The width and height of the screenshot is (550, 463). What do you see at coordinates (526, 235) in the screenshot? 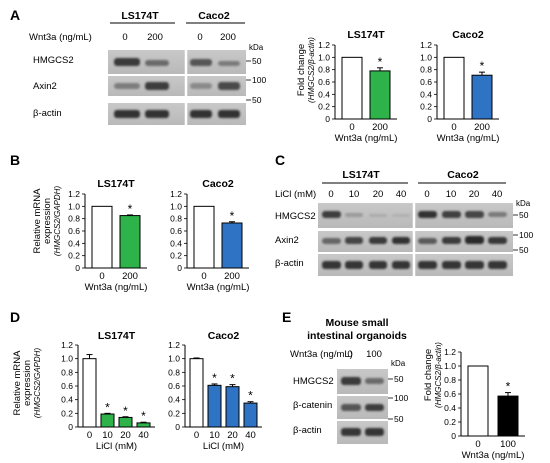
I see `blot-c-marker-2: 100` at bounding box center [526, 235].